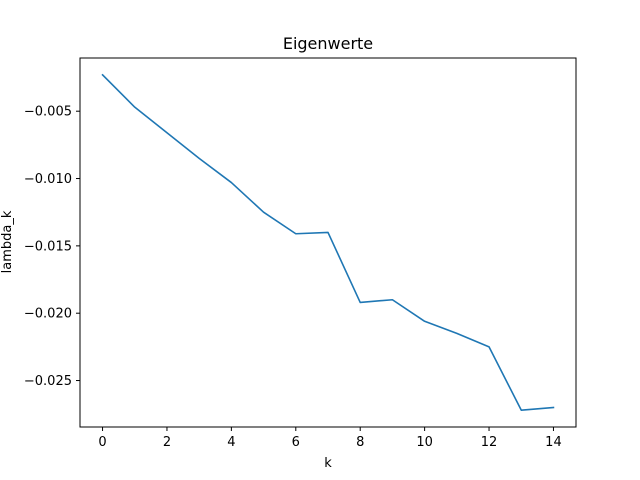 The width and height of the screenshot is (640, 480). I want to click on x-tick-label: 4, so click(231, 442).